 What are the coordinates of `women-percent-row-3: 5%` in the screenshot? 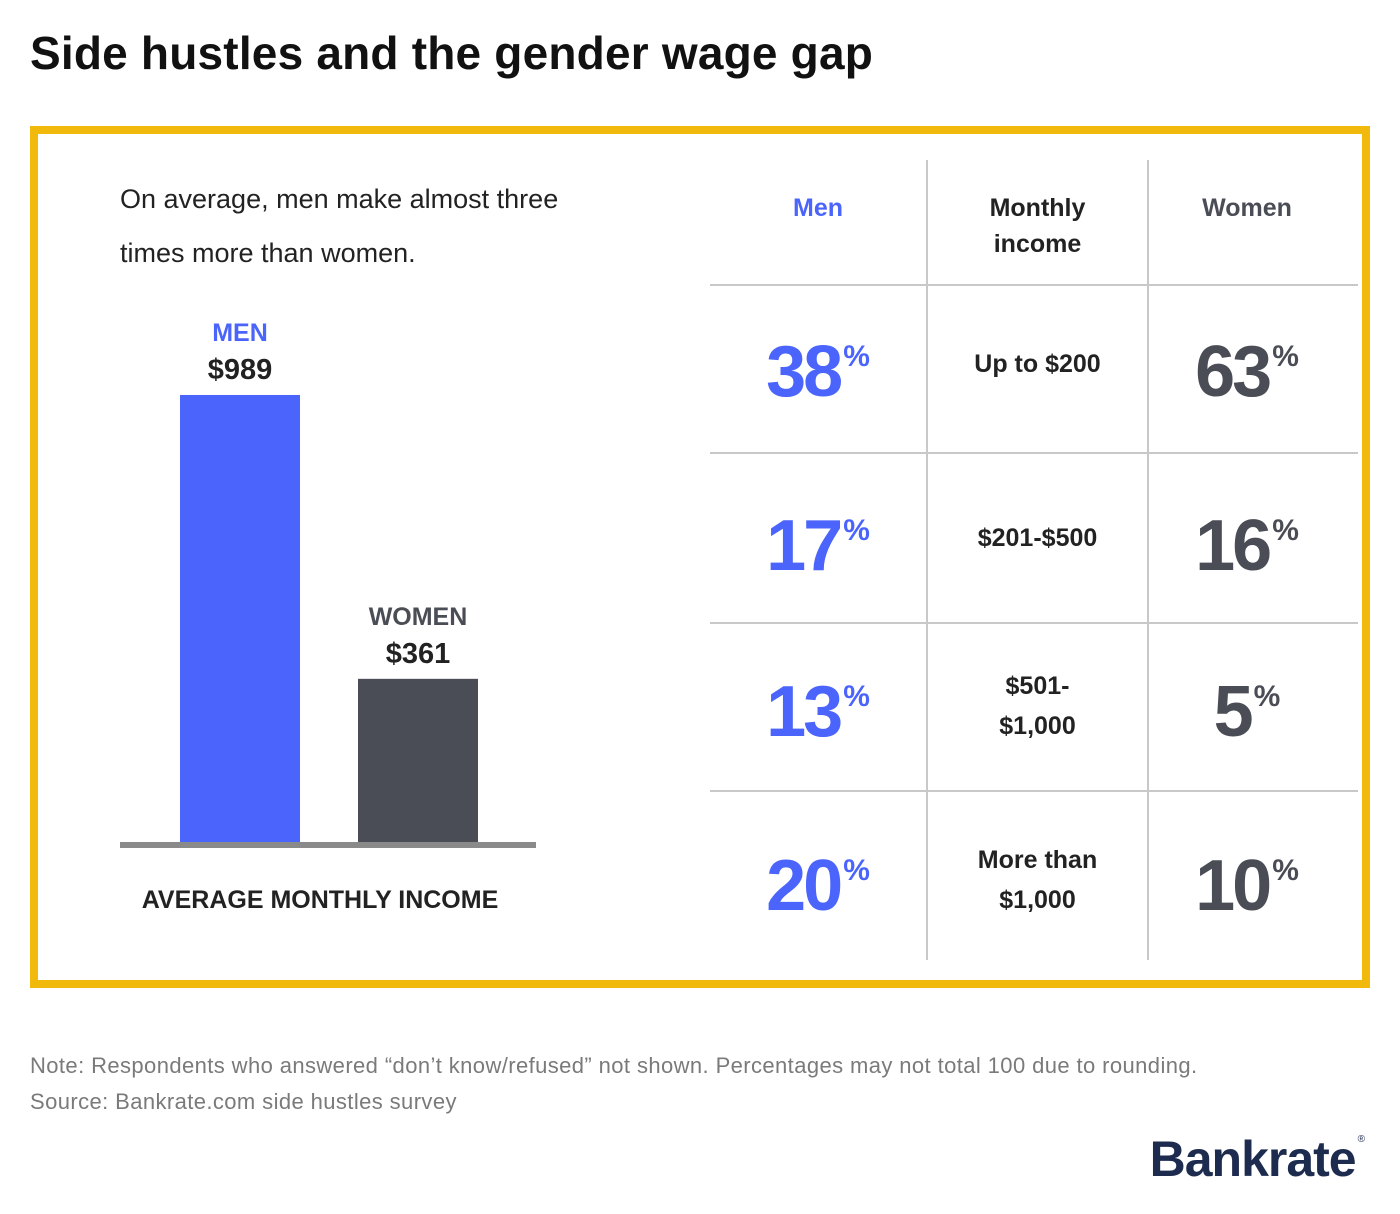 It's located at (1247, 712).